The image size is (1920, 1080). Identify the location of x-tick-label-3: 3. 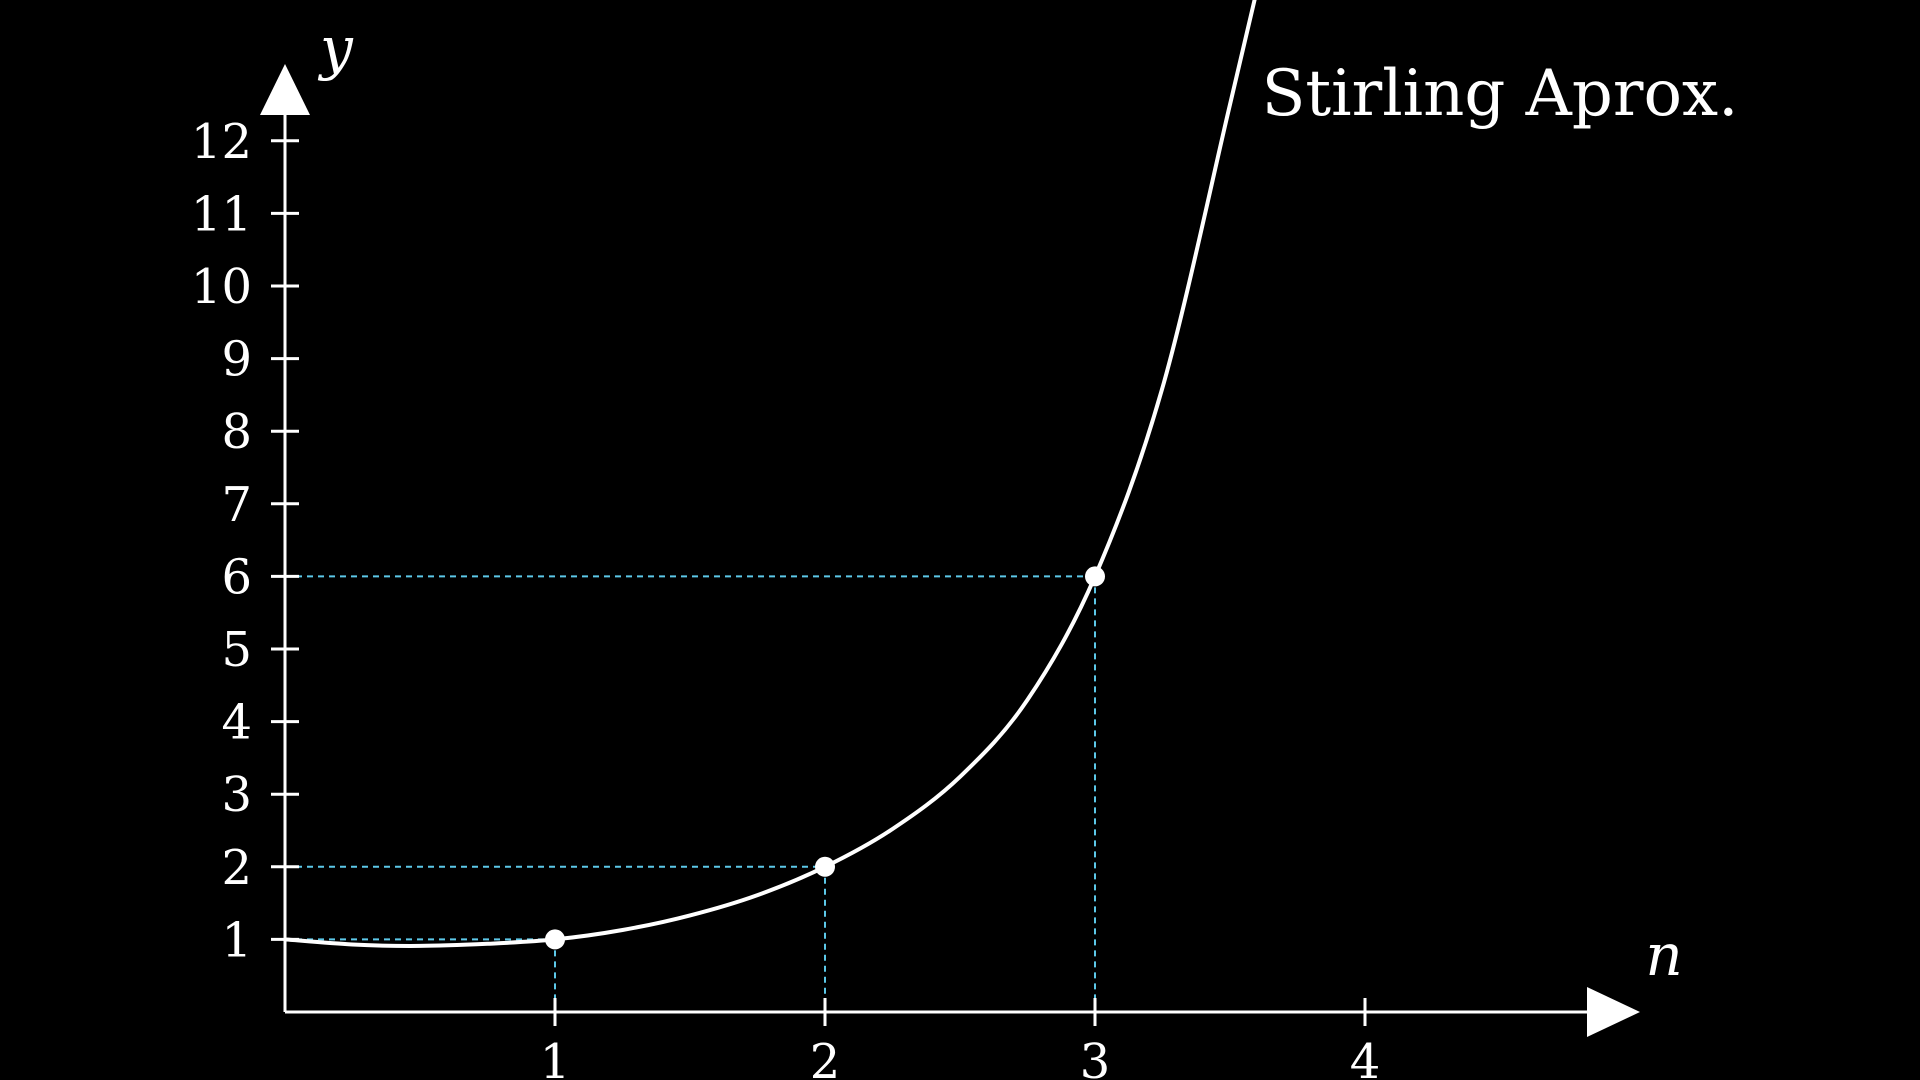
(1095, 1057).